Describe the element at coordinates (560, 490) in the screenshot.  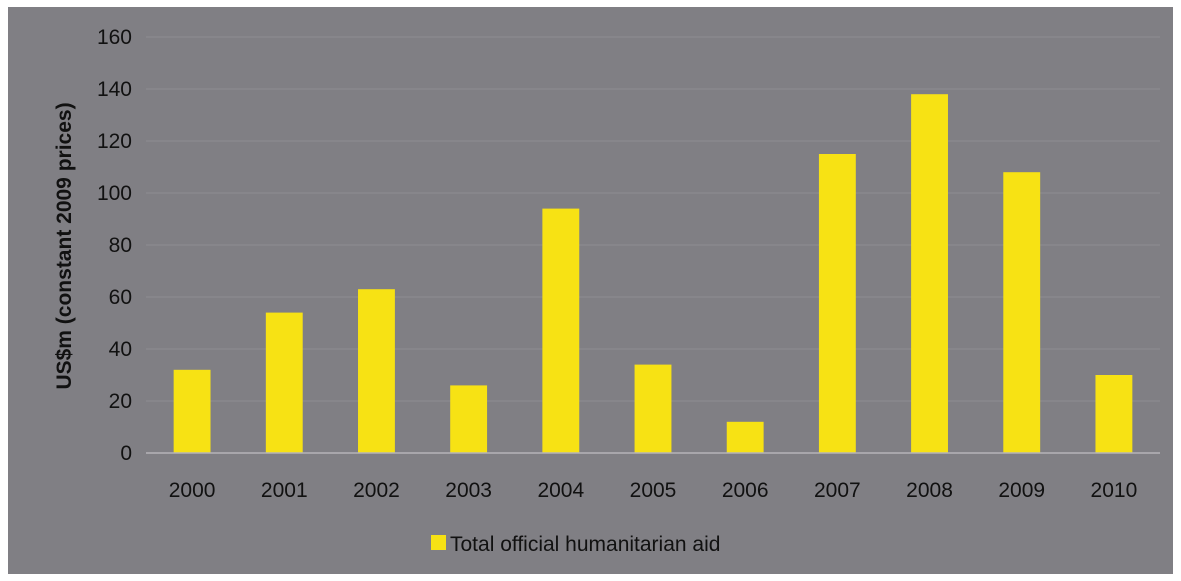
I see `x-tick-label-2004: 2004` at that location.